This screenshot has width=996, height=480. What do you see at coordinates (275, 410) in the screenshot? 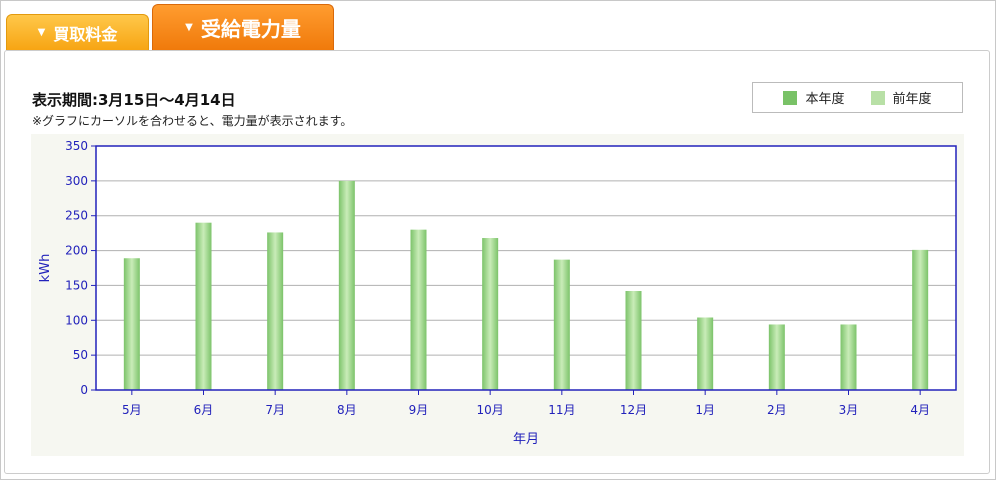
I see `x-tick-label: 7月` at bounding box center [275, 410].